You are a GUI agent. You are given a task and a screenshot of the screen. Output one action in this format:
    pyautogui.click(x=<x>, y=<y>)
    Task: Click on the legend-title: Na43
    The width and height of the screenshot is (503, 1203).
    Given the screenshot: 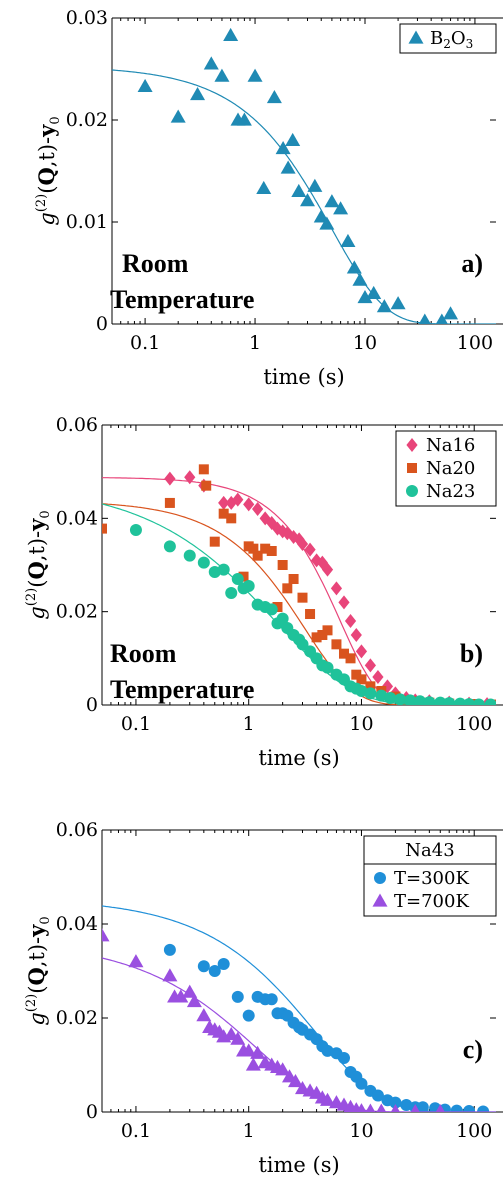 What is the action you would take?
    pyautogui.click(x=429, y=850)
    